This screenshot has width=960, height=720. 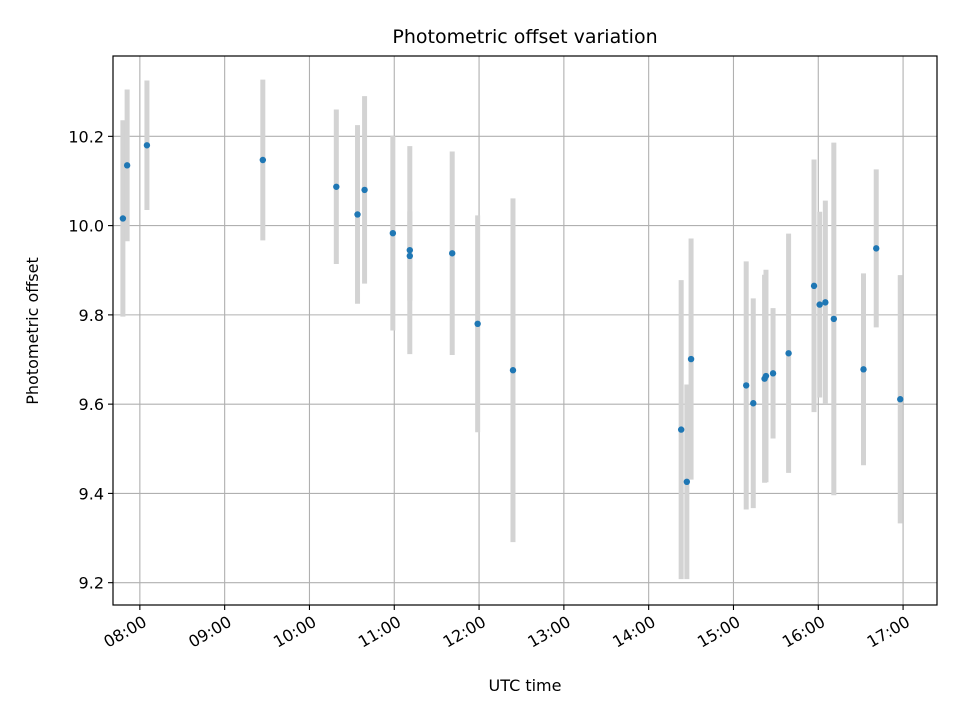 What do you see at coordinates (91, 404) in the screenshot?
I see `y-tick-label: 9.6` at bounding box center [91, 404].